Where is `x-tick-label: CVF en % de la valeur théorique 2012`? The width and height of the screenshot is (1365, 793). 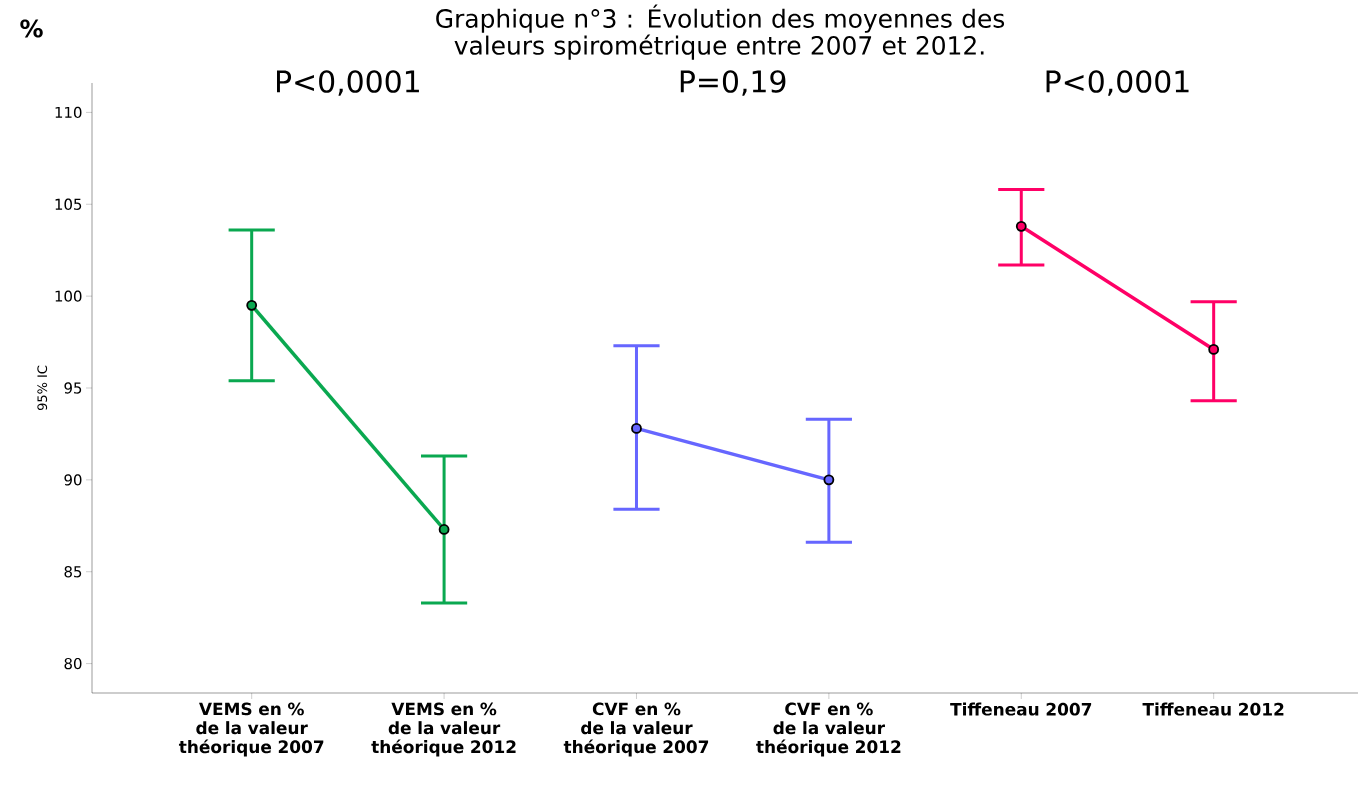 x-tick-label: CVF en % de la valeur théorique 2012 is located at coordinates (828, 729).